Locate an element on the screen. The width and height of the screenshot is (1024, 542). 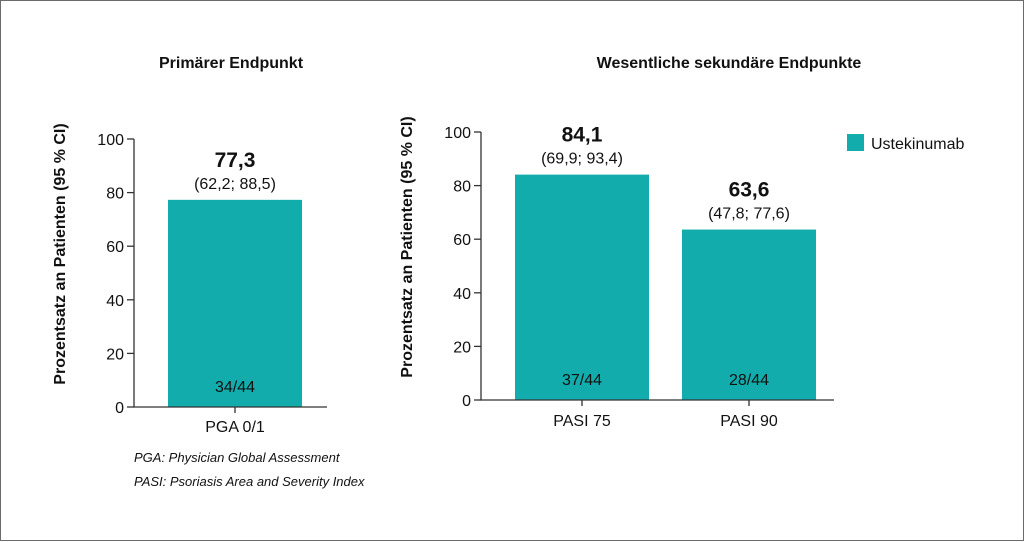
x-categories-primary: PGA 0/1 is located at coordinates (235, 421).